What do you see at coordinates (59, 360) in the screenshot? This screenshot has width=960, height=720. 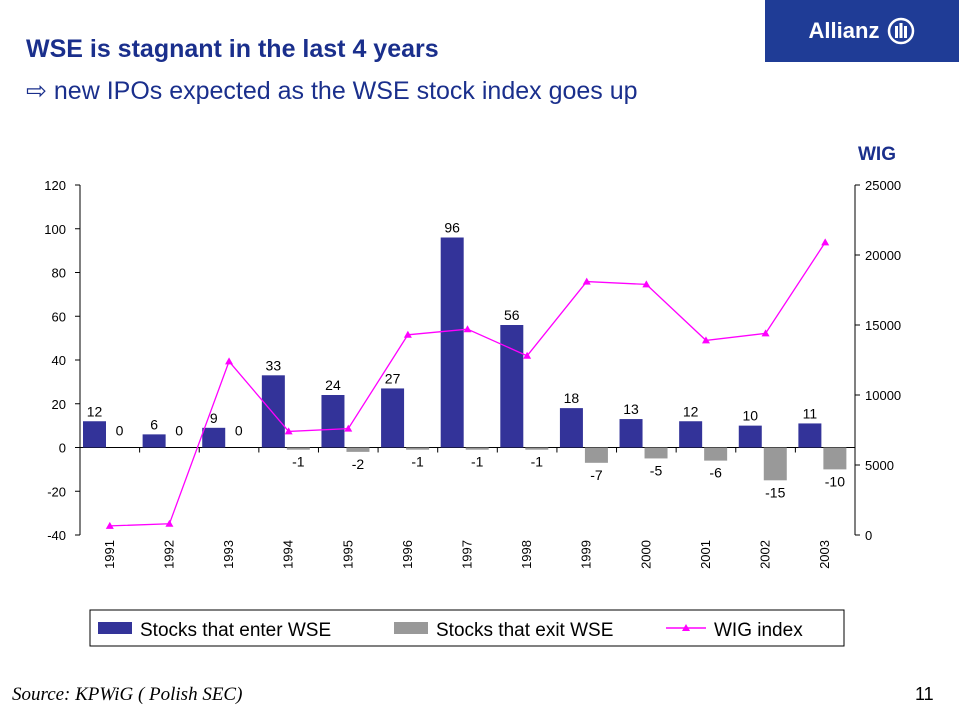 I see `left-axis-tick-label: 40` at bounding box center [59, 360].